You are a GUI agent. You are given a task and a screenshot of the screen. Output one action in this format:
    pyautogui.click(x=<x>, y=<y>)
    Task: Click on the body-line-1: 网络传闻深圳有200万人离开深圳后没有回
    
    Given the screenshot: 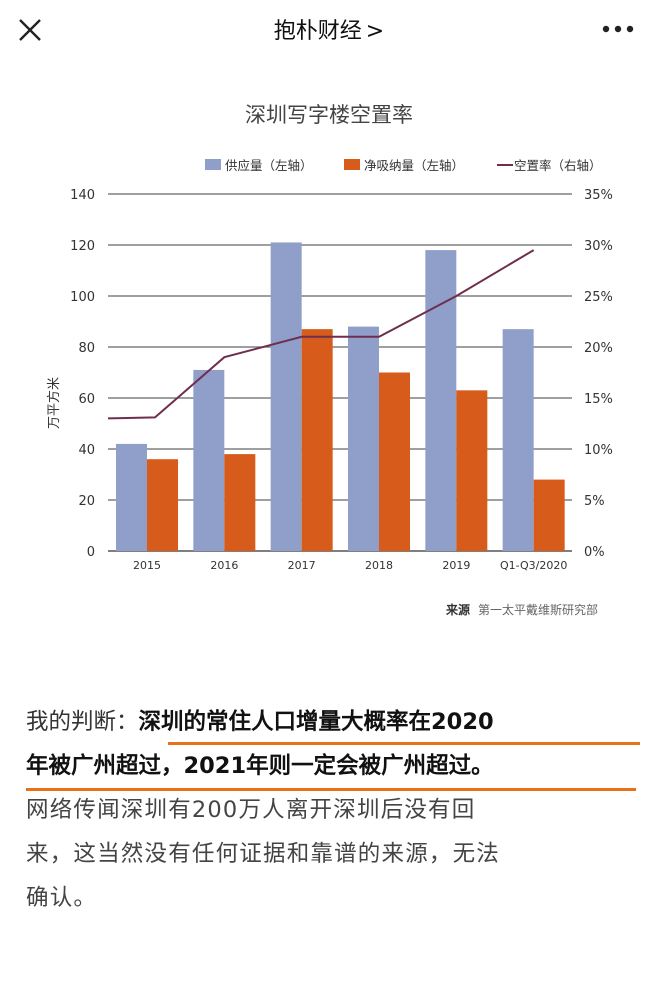 What is the action you would take?
    pyautogui.click(x=251, y=810)
    